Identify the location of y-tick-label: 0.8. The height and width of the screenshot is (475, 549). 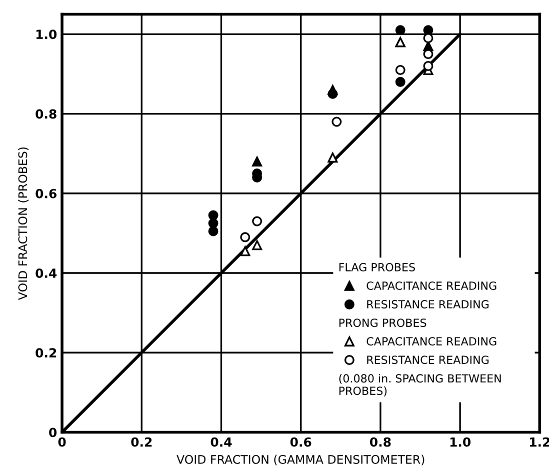
(46, 114).